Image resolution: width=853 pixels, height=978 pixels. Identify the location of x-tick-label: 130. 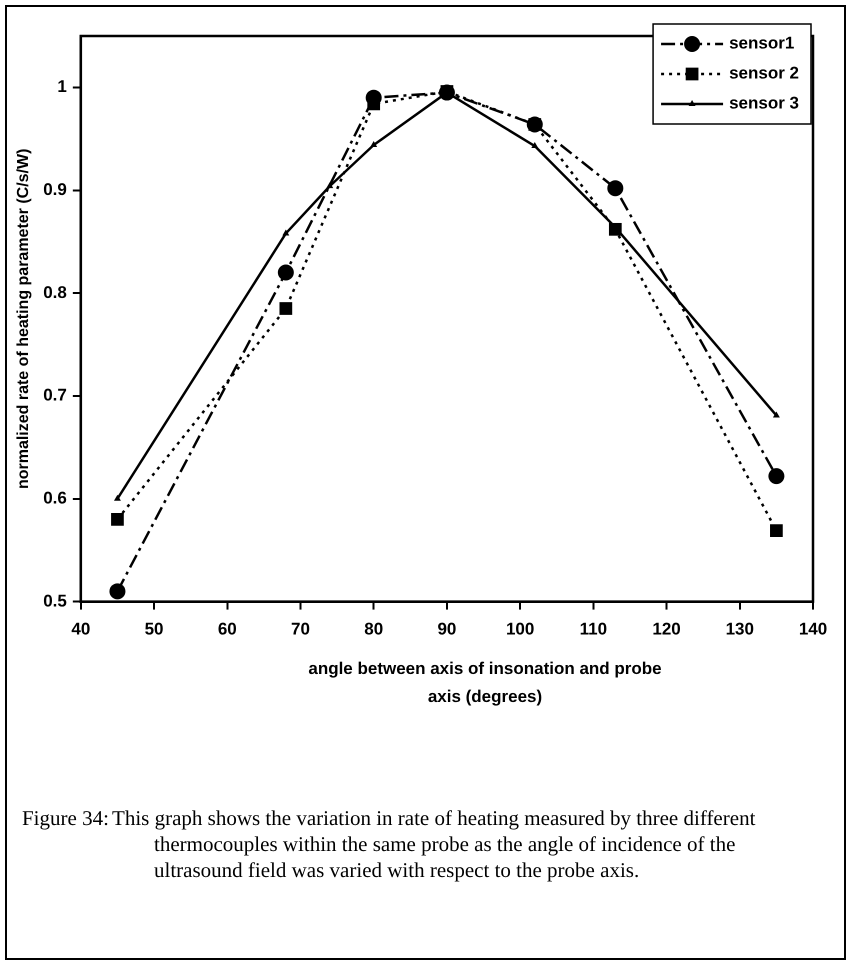
(740, 628).